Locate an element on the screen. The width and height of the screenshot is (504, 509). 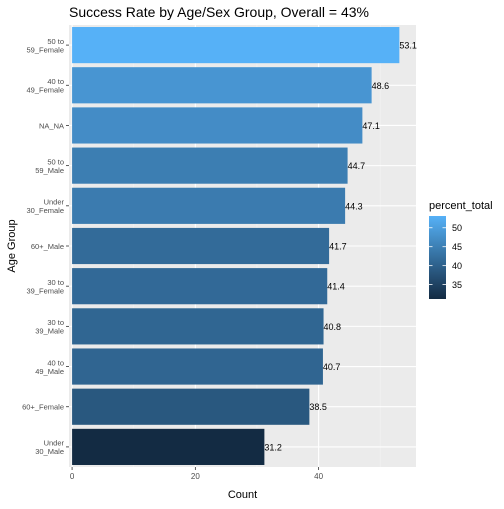
x-axis: 0 20 40 is located at coordinates (197, 474).